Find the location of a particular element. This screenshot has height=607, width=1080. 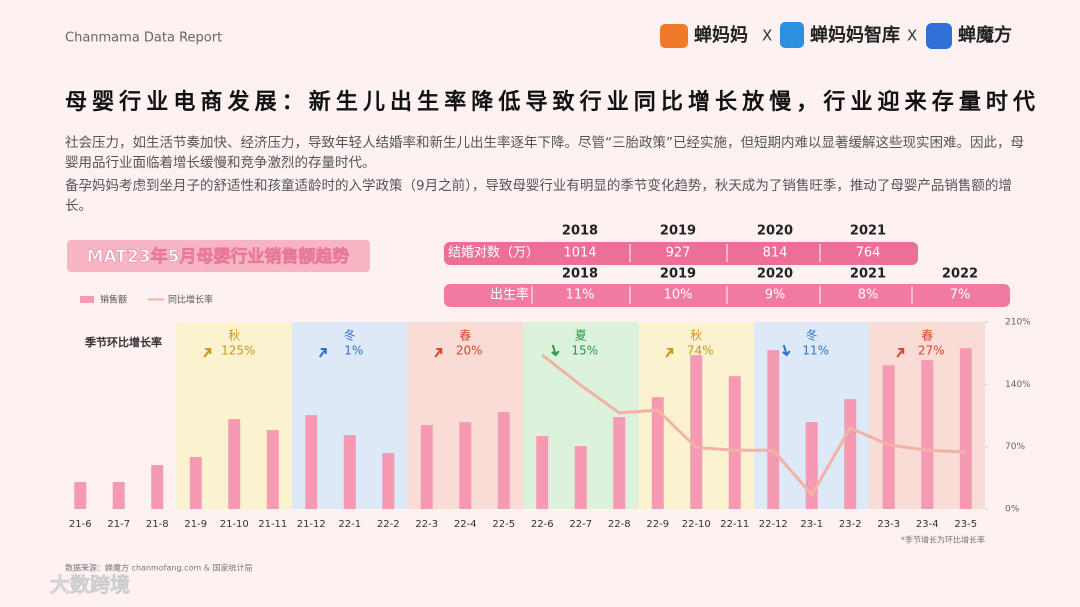

chart-title: MAT23年5月母婴行业销售额趋势 is located at coordinates (218, 256).